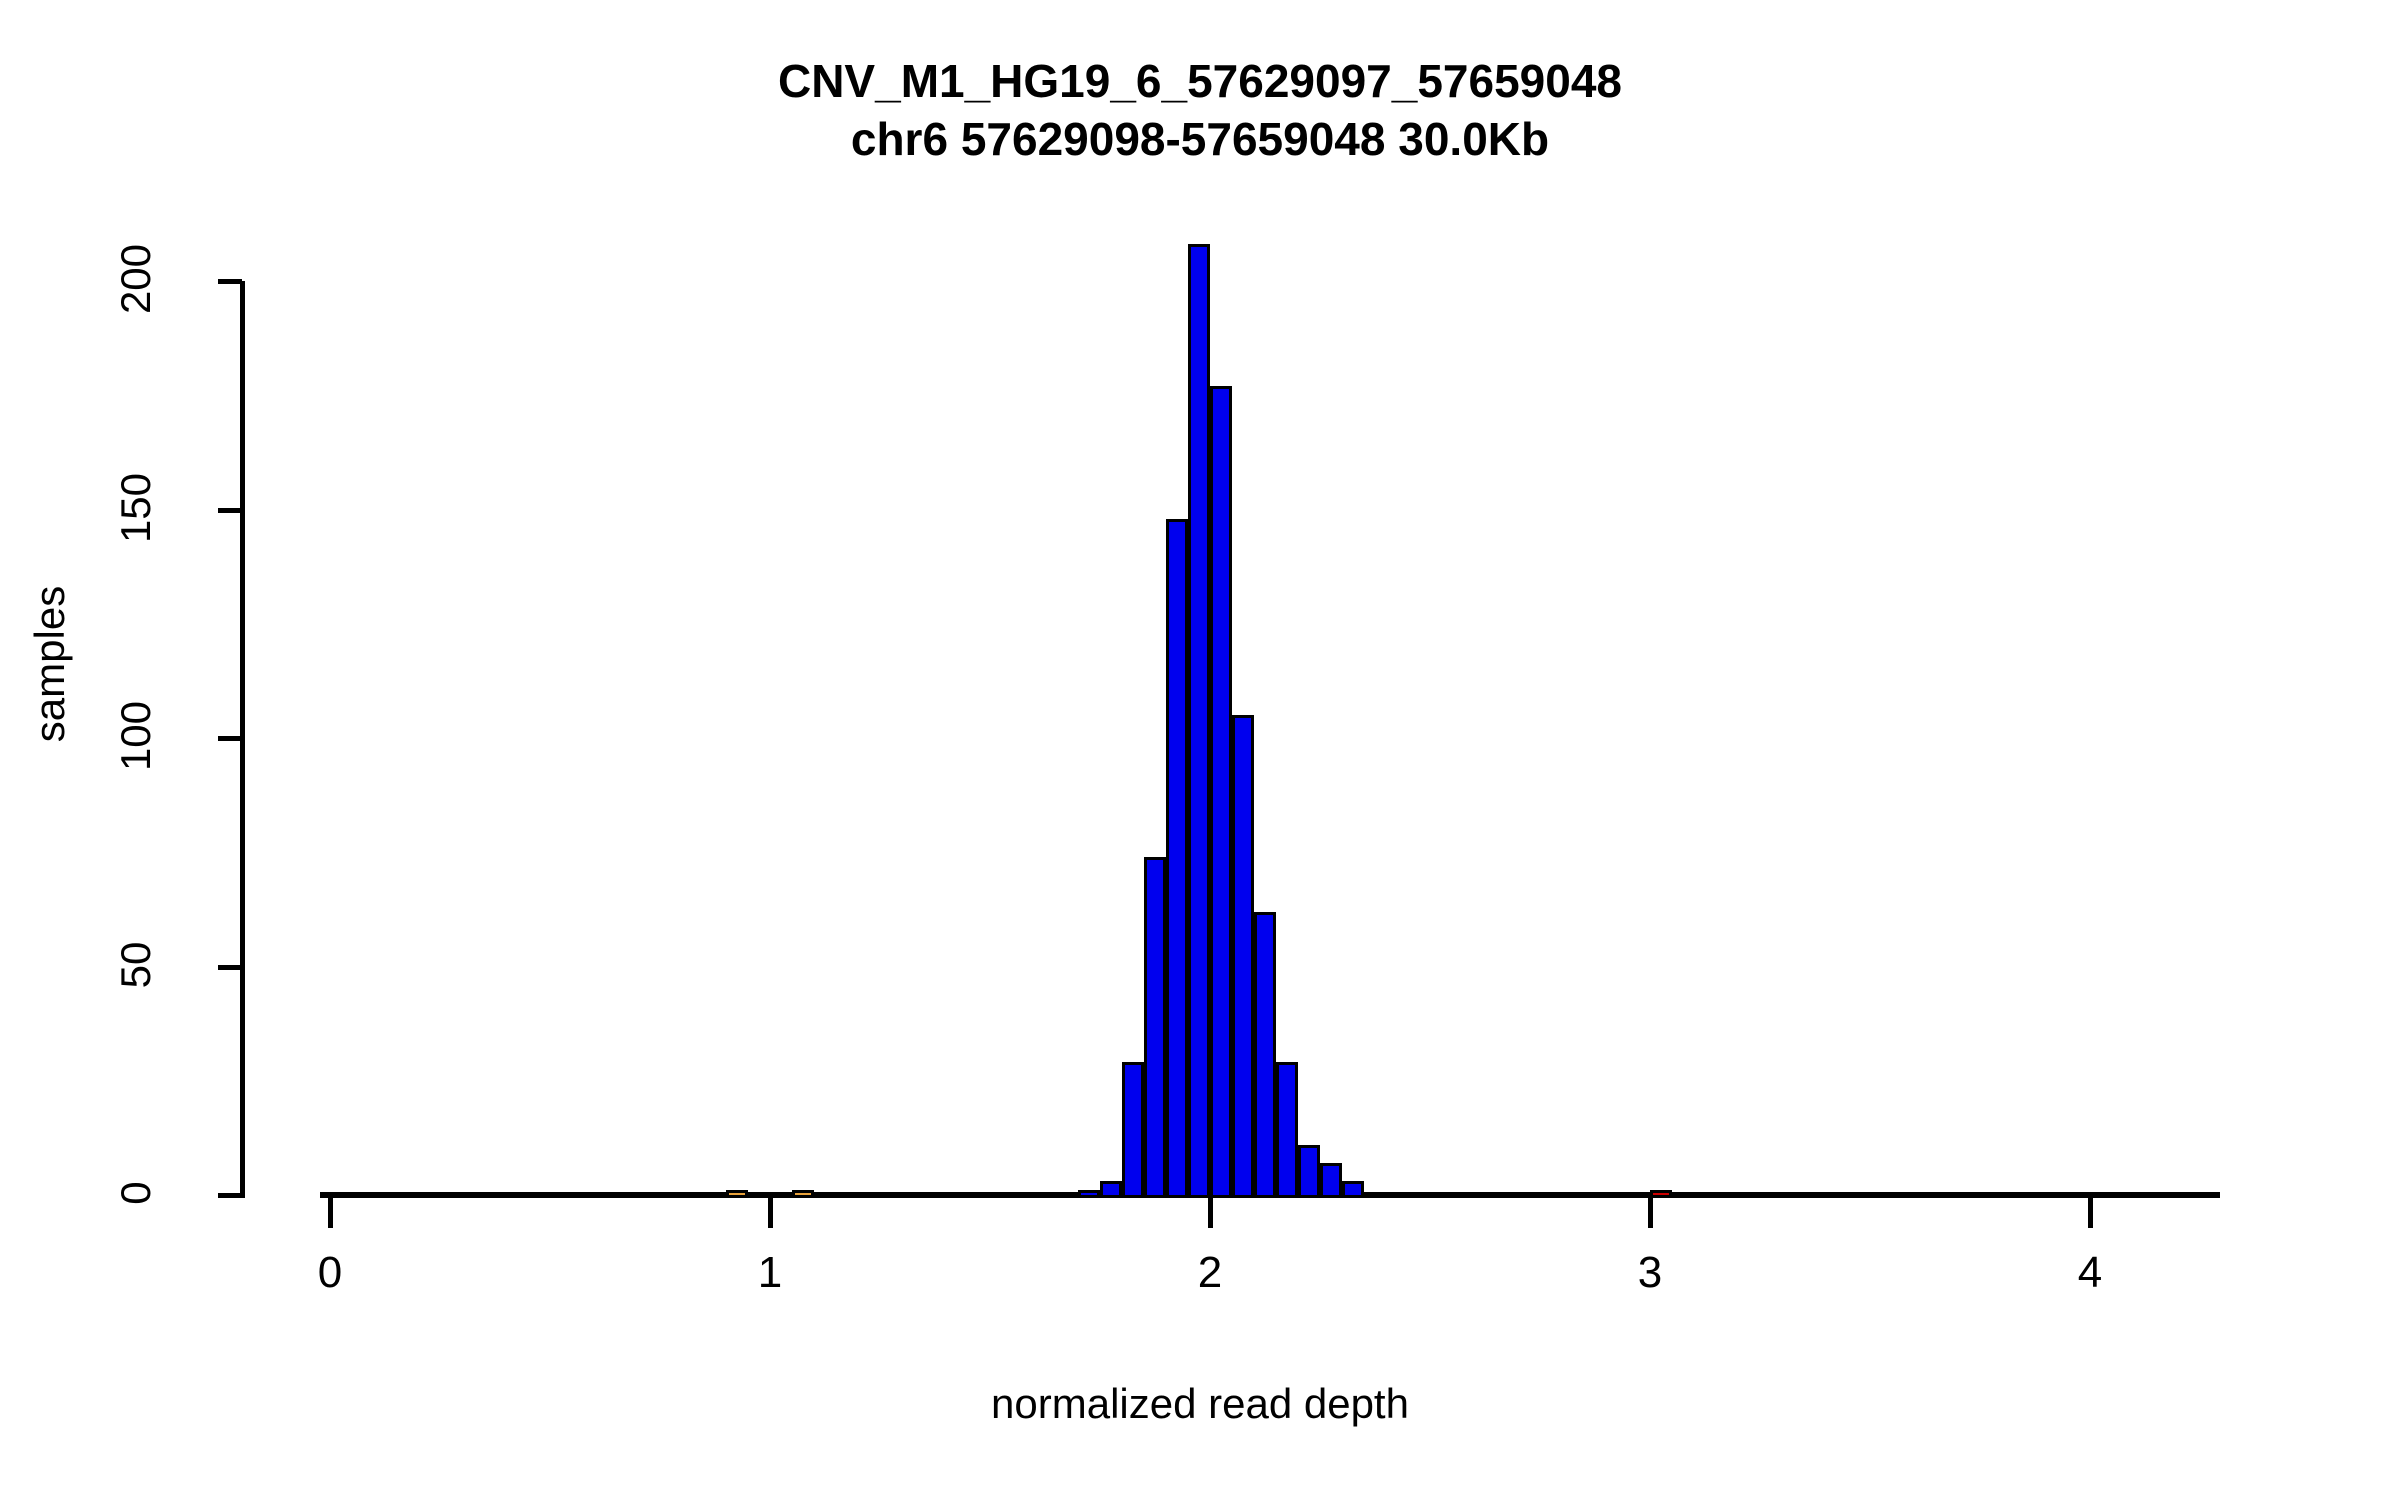 This screenshot has width=2400, height=1500. I want to click on x-axis-tick-label: 3, so click(1650, 1272).